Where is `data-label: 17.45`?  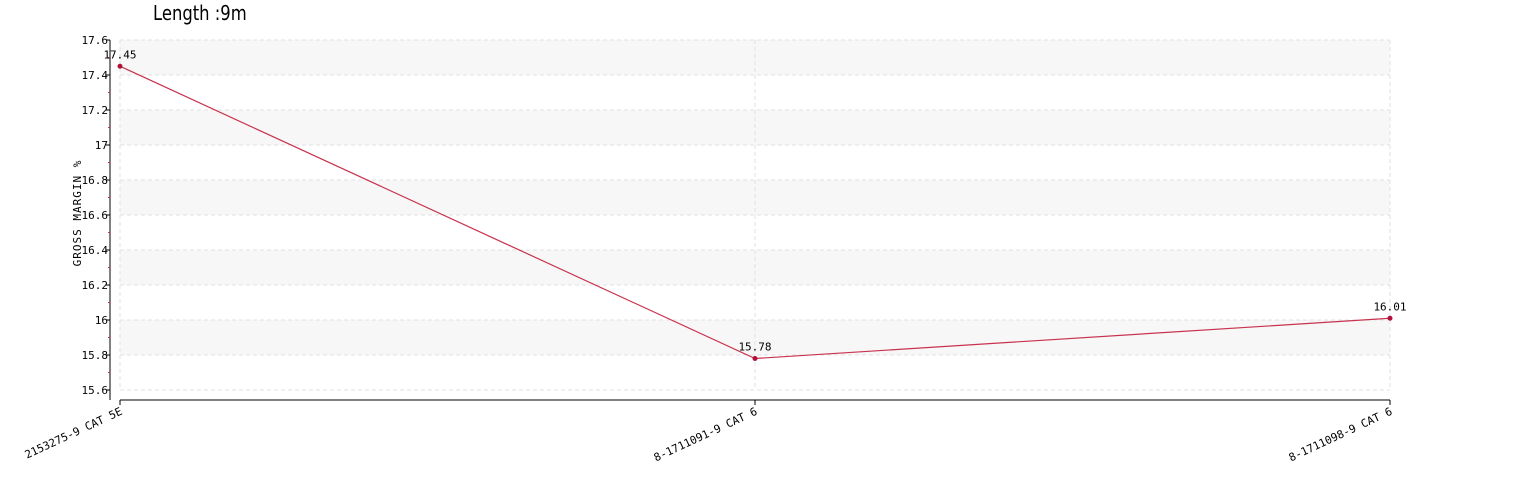
data-label: 17.45 is located at coordinates (119, 54).